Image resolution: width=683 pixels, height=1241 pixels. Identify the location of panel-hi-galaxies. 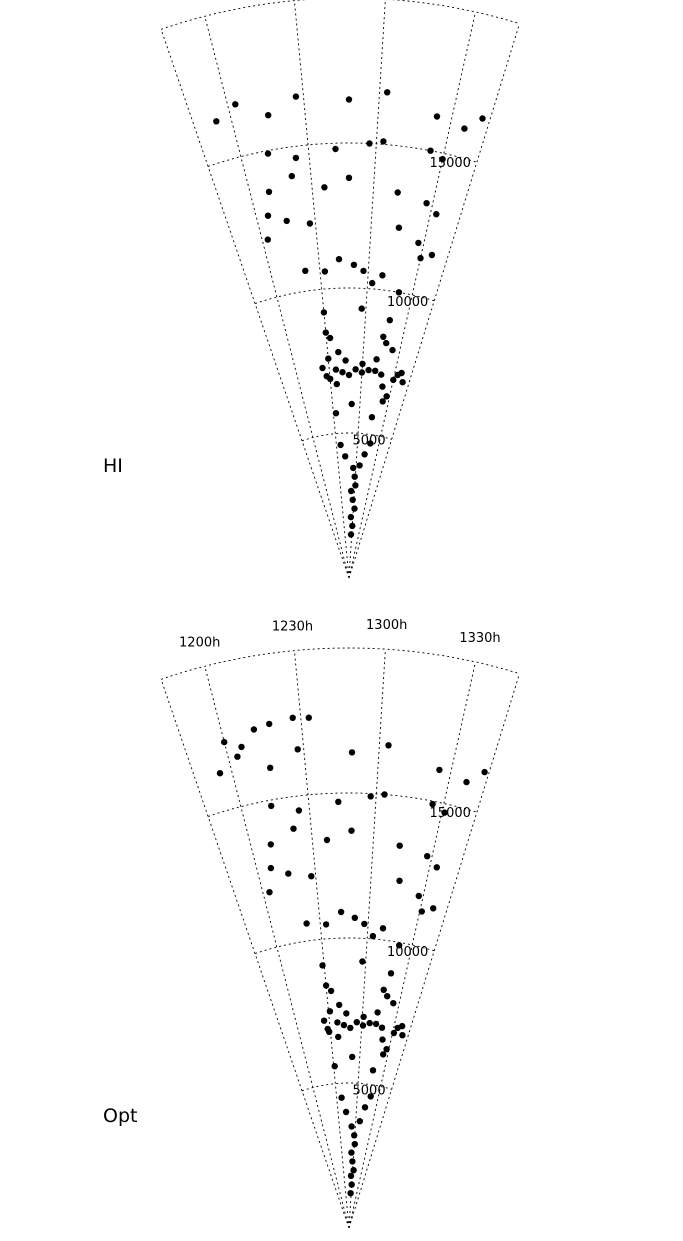
(349, 313).